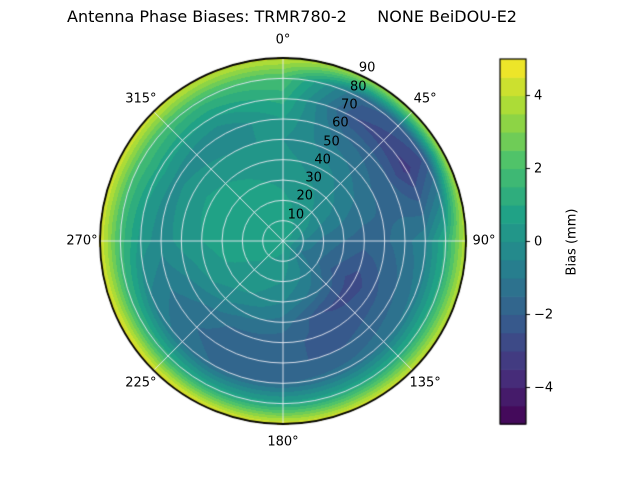 This screenshot has width=640, height=480. Describe the element at coordinates (82, 241) in the screenshot. I see `angular-tick-label: 270°` at that location.